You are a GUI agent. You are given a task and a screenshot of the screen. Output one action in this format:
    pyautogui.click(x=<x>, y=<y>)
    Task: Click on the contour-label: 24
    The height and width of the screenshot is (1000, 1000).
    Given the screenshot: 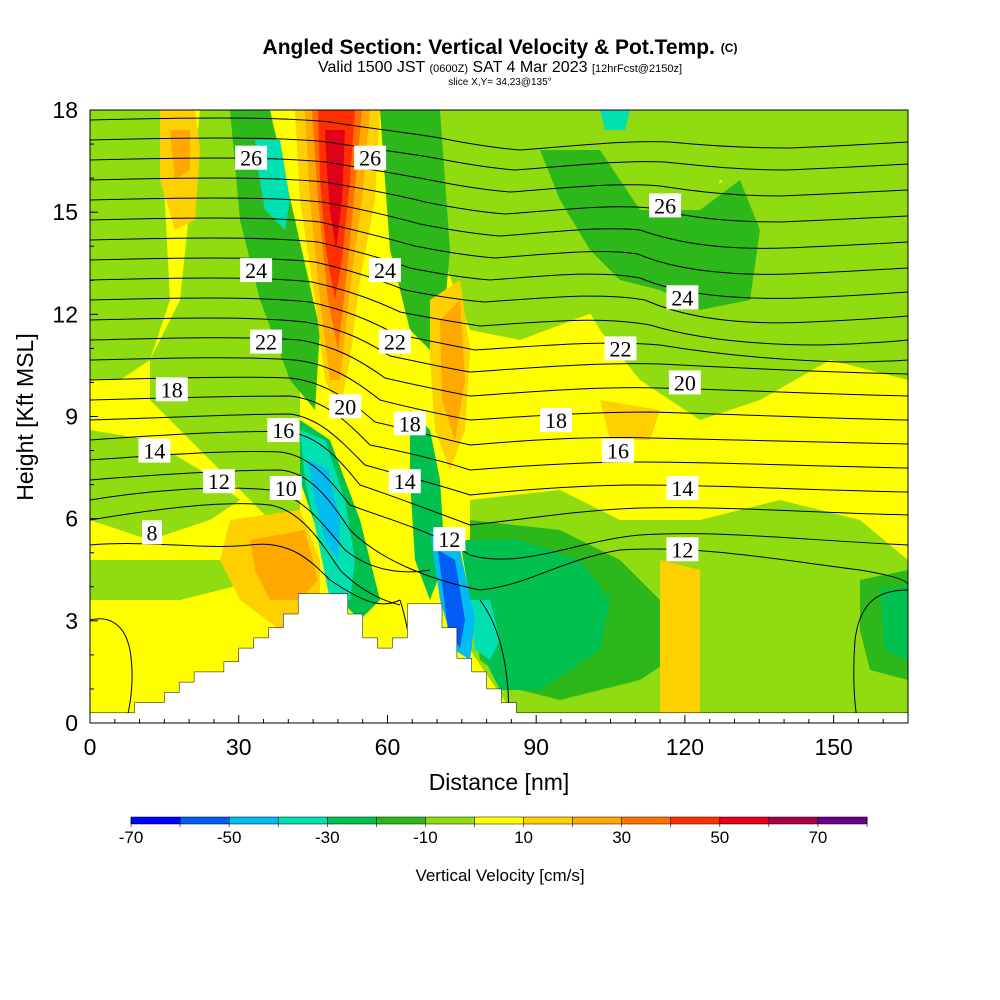 What is the action you would take?
    pyautogui.click(x=682, y=297)
    